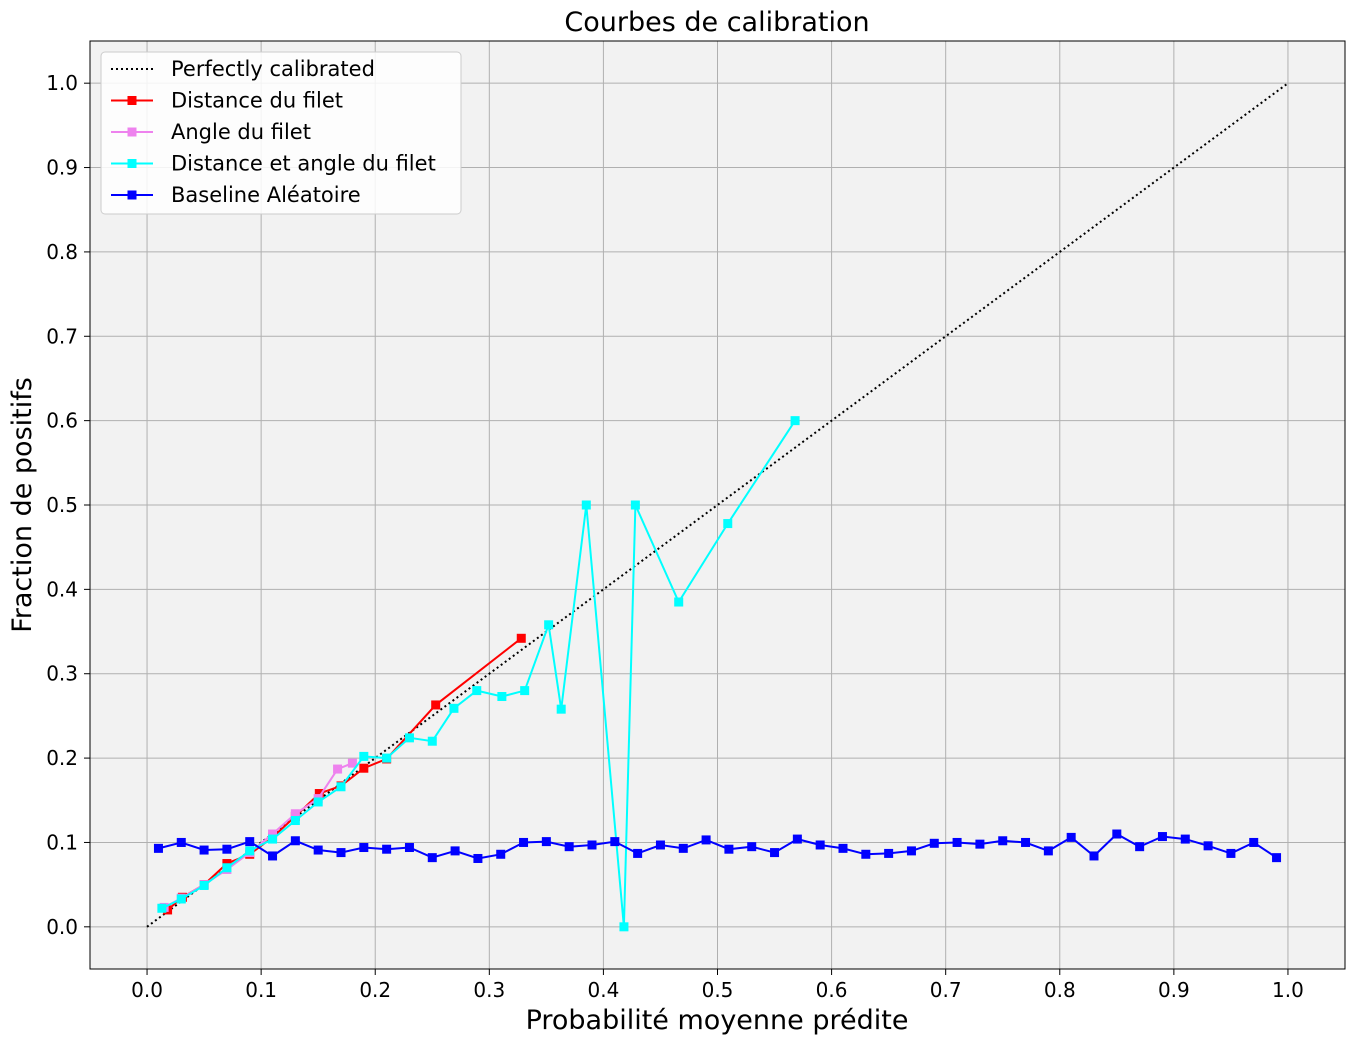 Image resolution: width=1354 pixels, height=1045 pixels. What do you see at coordinates (62, 927) in the screenshot?
I see `y-tick-label: 0.0` at bounding box center [62, 927].